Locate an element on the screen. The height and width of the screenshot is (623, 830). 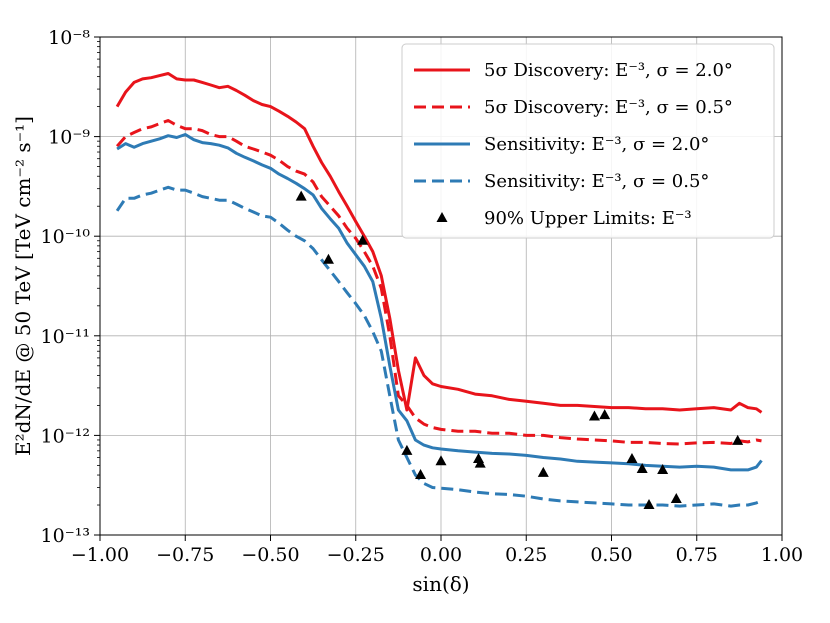
y-tick-label: 10⁻¹² is located at coordinates (65, 436).